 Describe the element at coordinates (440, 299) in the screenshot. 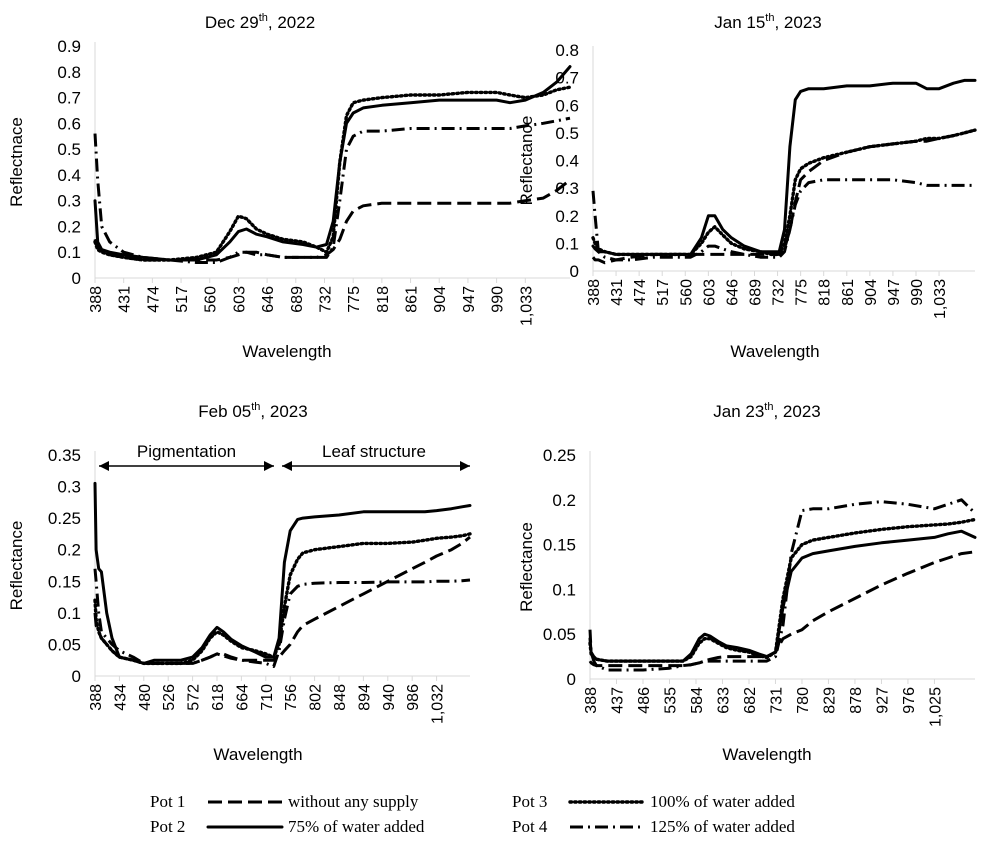

I see `x-tick-label: 904` at that location.